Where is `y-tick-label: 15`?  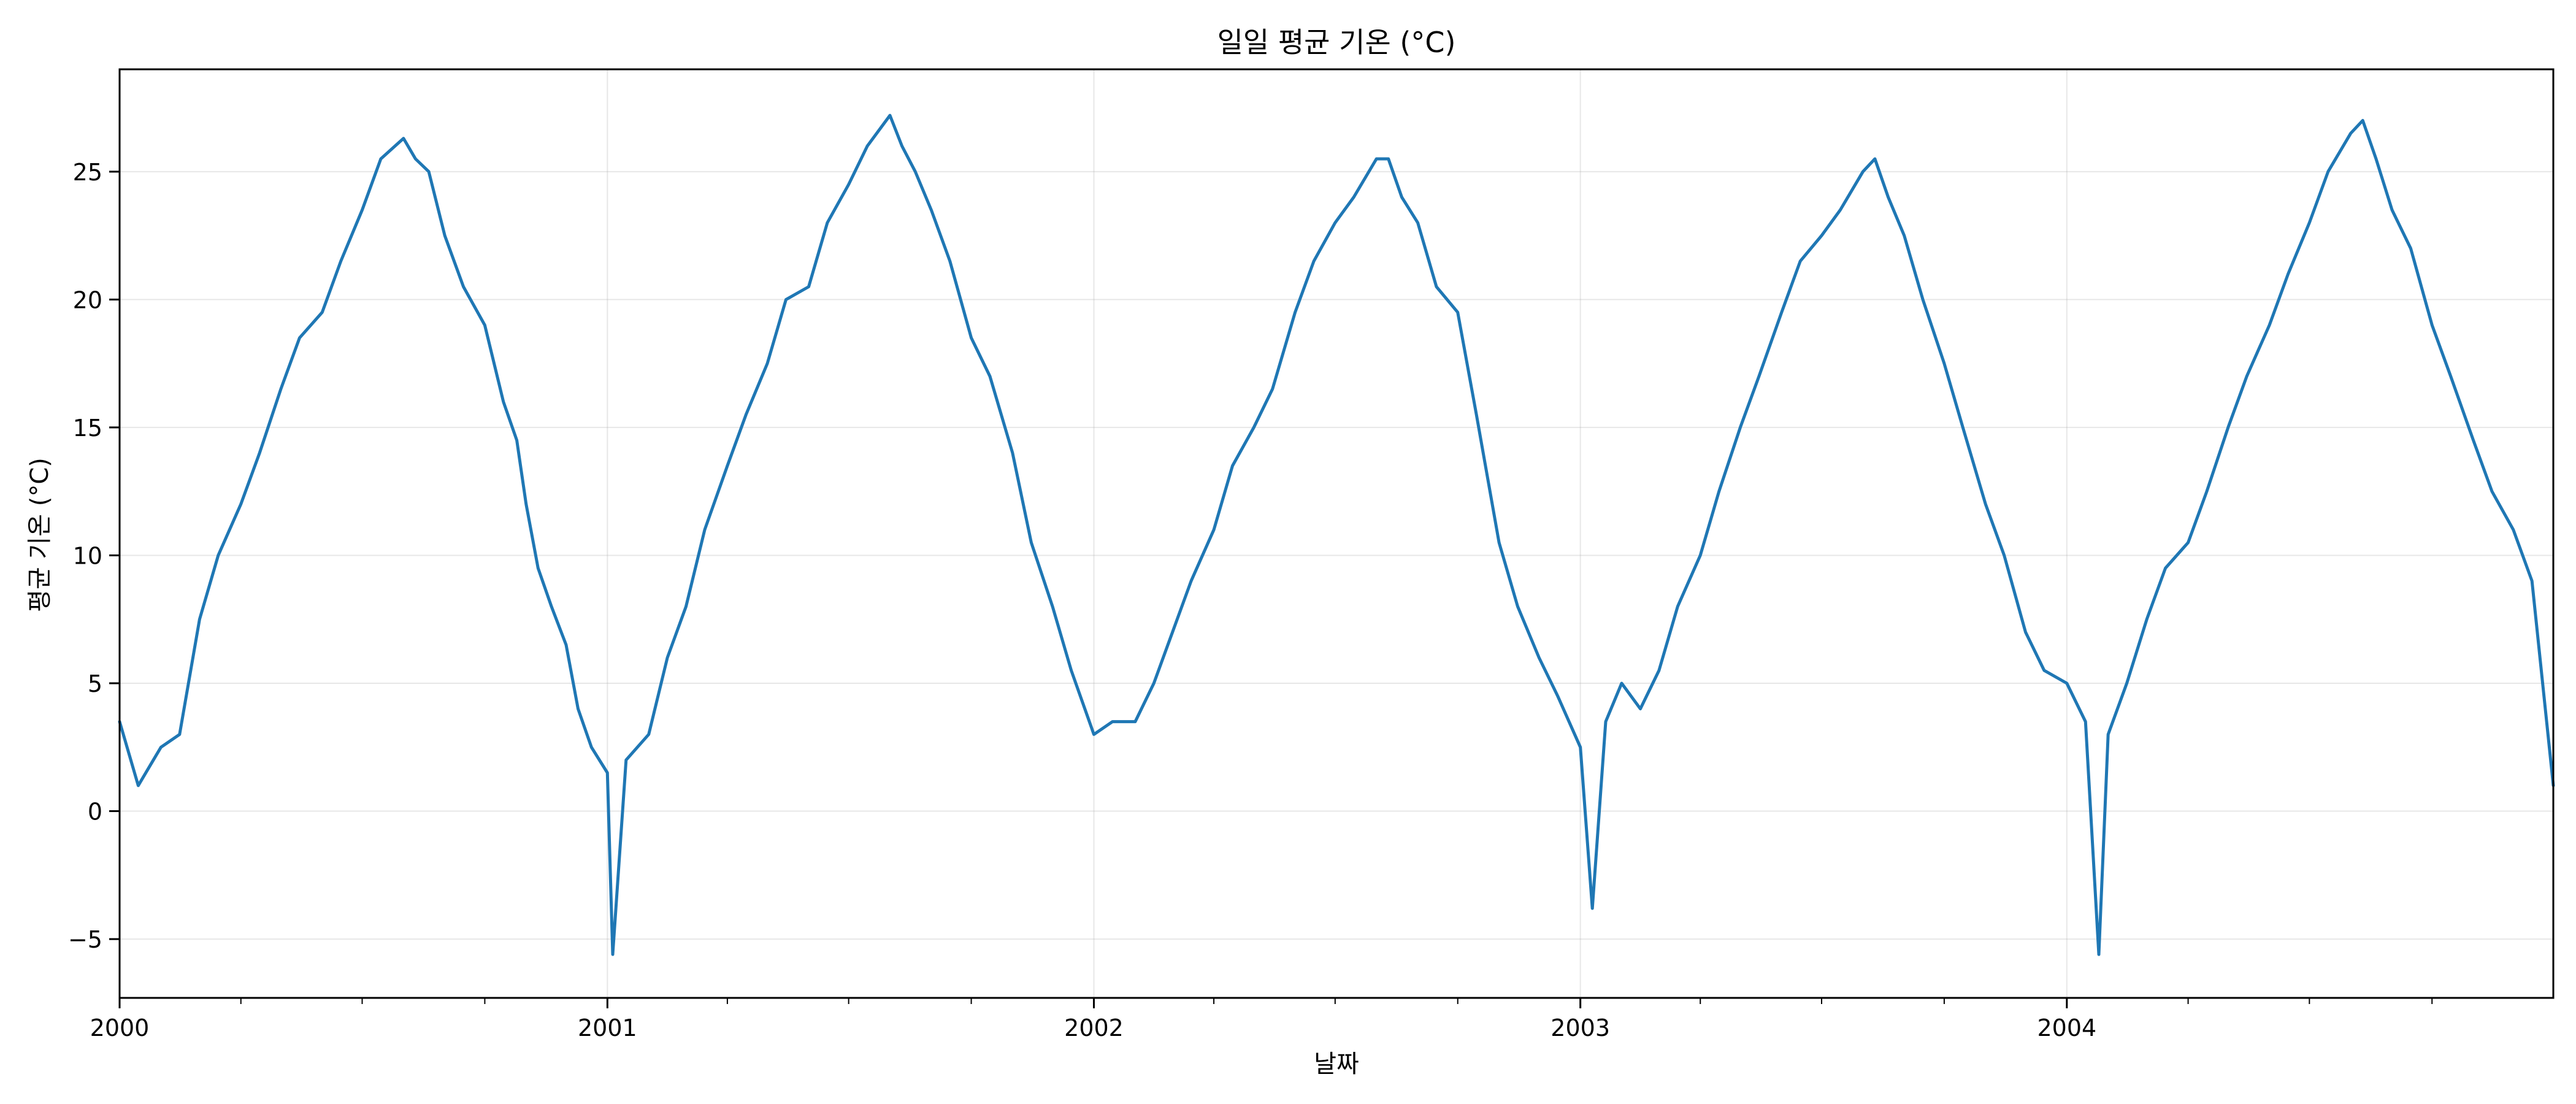
y-tick-label: 15 is located at coordinates (87, 428).